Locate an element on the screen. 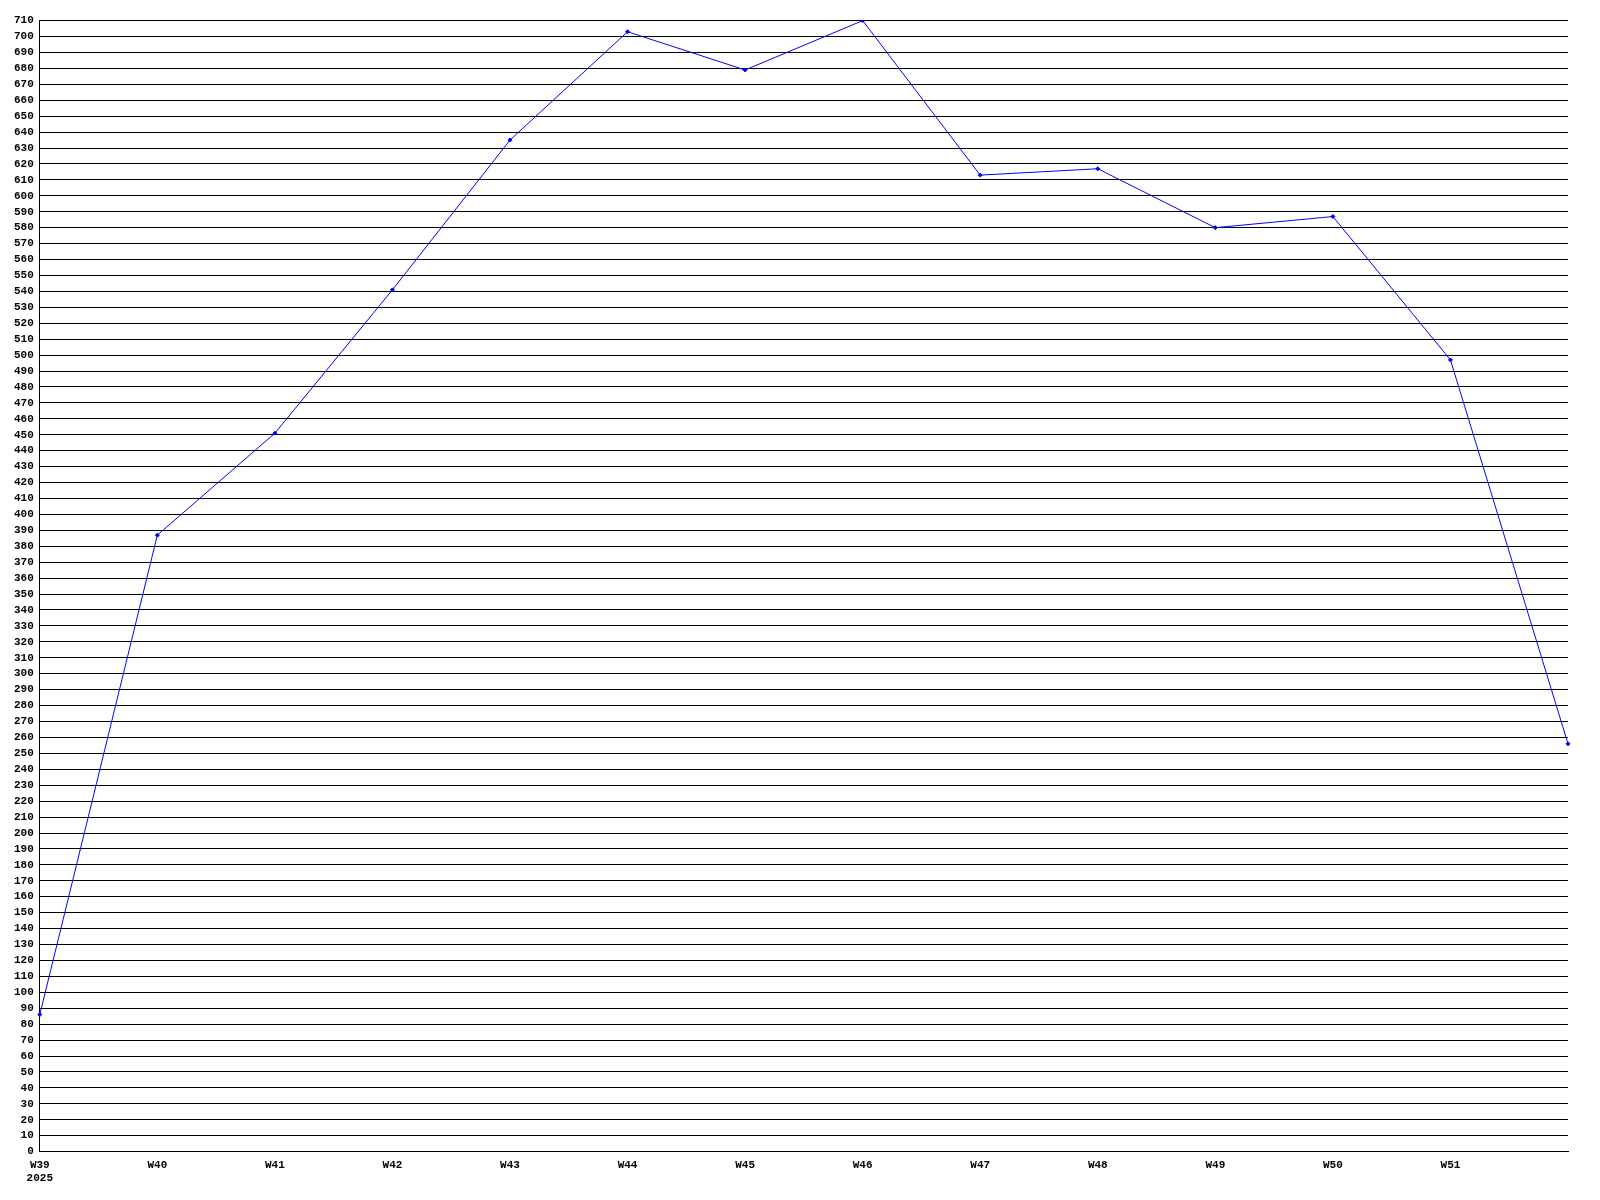 The width and height of the screenshot is (1600, 1200). y-tick-label: 680 is located at coordinates (23, 68).